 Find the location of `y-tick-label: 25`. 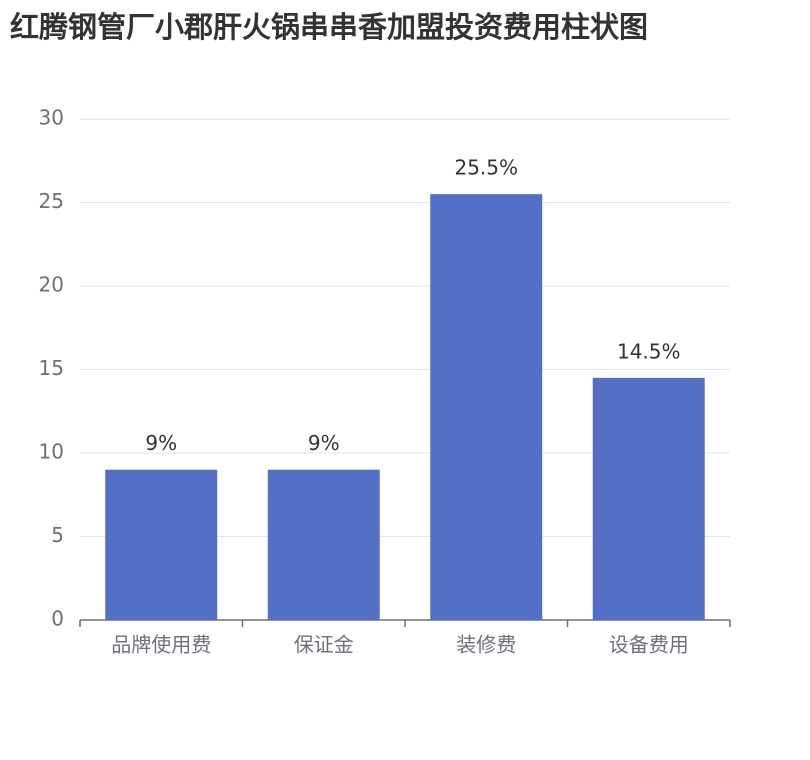

y-tick-label: 25 is located at coordinates (51, 201).